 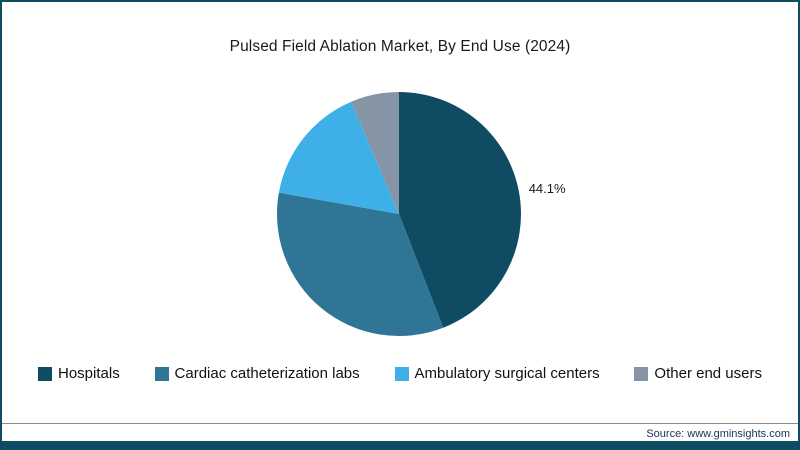 I want to click on legend-swatch-ambulatory-surgical-centers, so click(x=401, y=373).